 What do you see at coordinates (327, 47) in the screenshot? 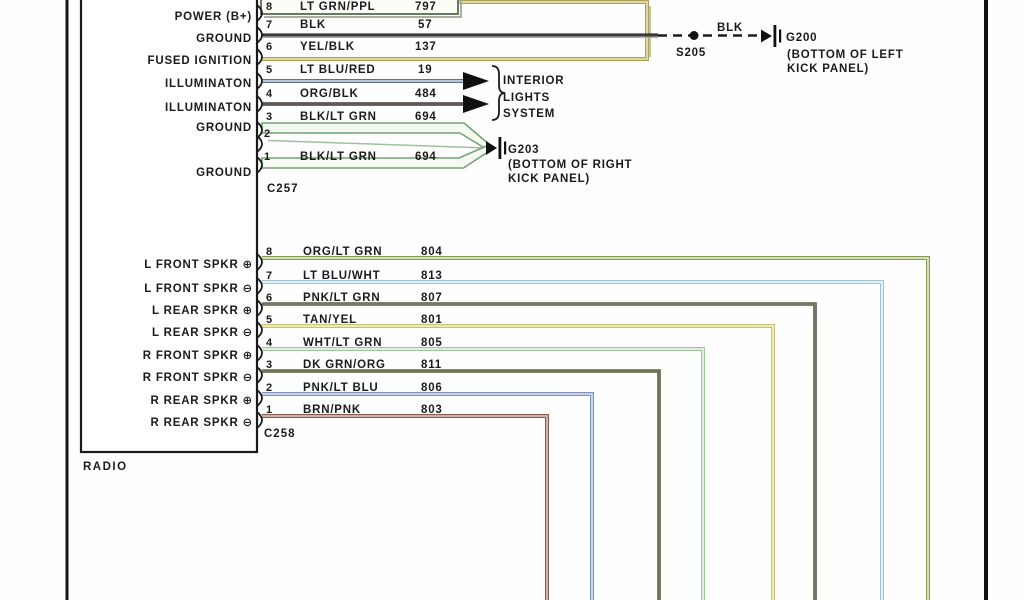
I see `wire-color: YEL/BLK` at bounding box center [327, 47].